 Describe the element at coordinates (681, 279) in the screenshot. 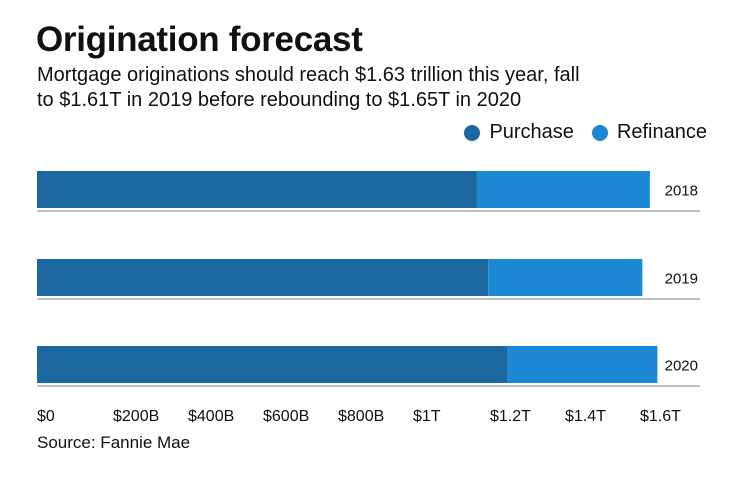

I see `category-label-2019: 2019` at that location.